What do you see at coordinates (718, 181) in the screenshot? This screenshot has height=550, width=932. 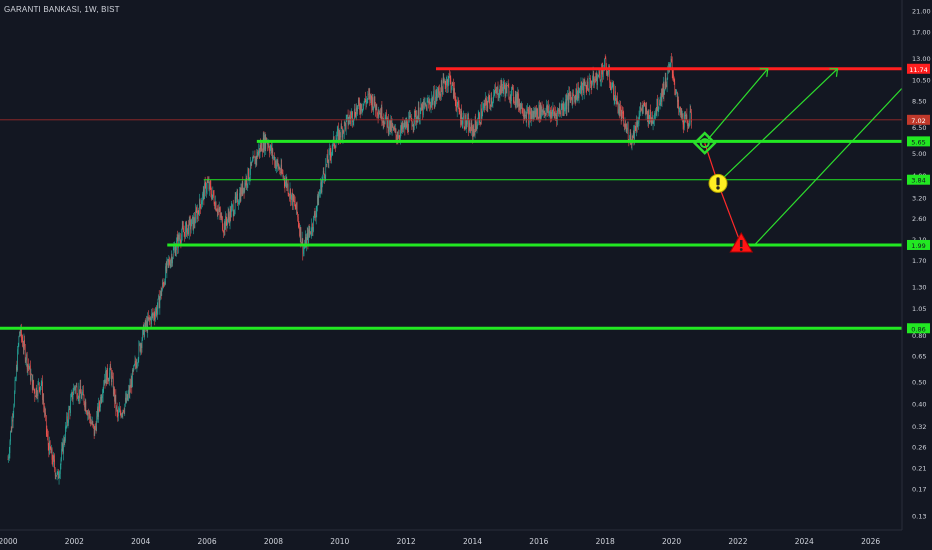 I see `warning-icon-bar` at bounding box center [718, 181].